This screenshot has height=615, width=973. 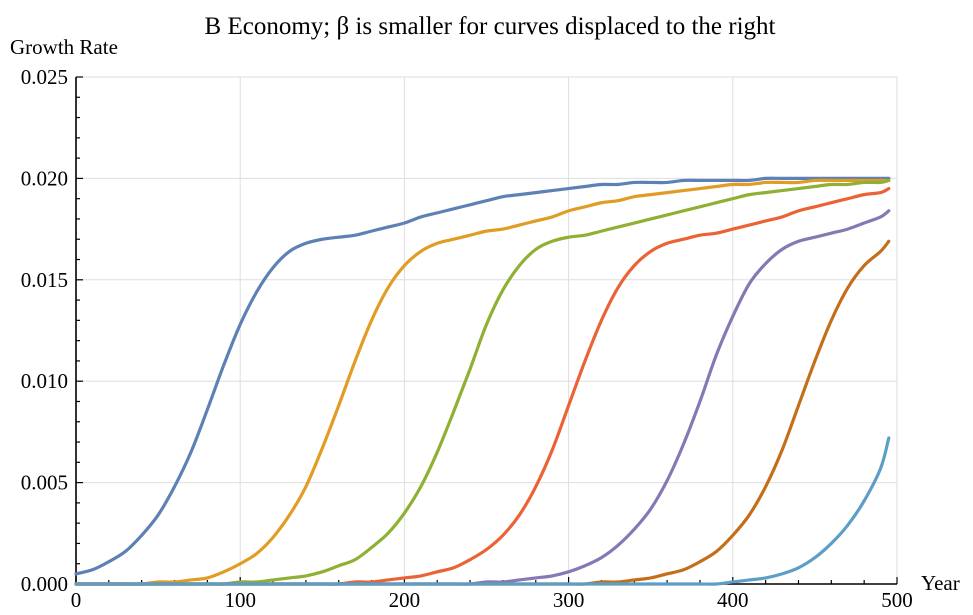 What do you see at coordinates (44, 483) in the screenshot?
I see `y-tick-label: 0.005` at bounding box center [44, 483].